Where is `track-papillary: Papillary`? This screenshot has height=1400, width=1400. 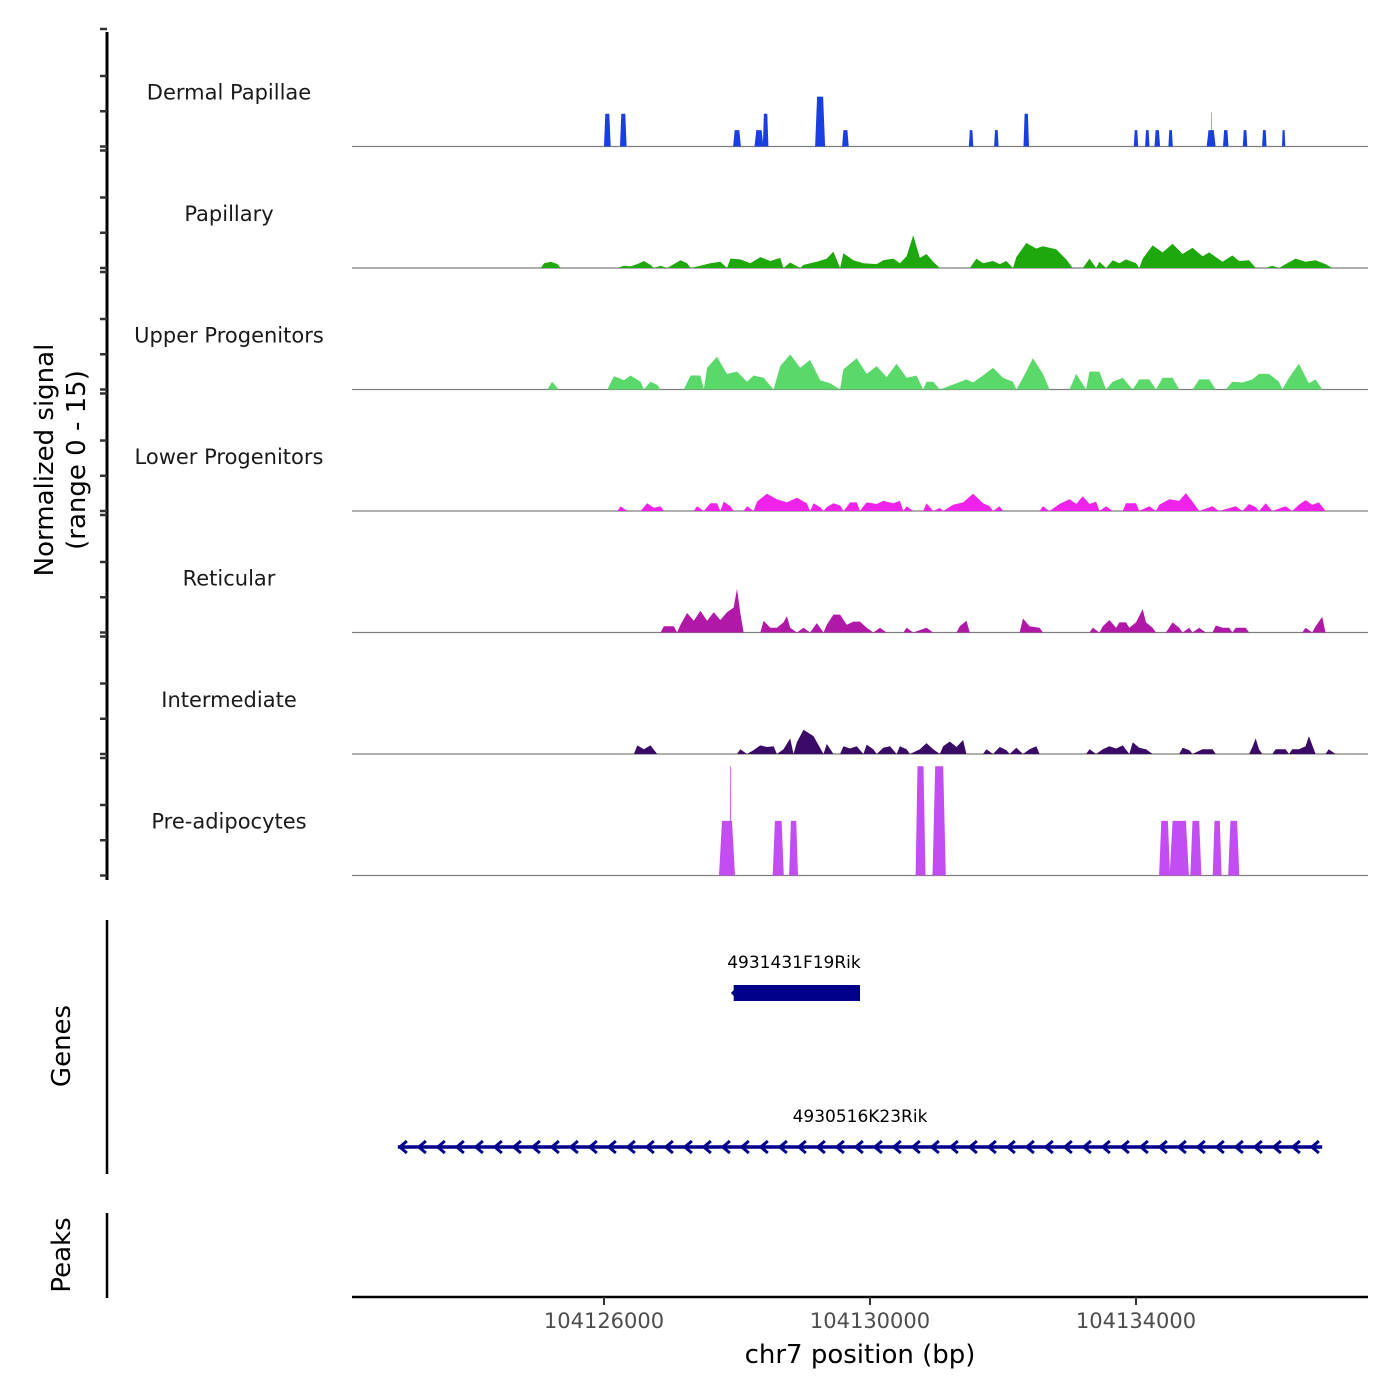
track-papillary: Papillary is located at coordinates (776, 235).